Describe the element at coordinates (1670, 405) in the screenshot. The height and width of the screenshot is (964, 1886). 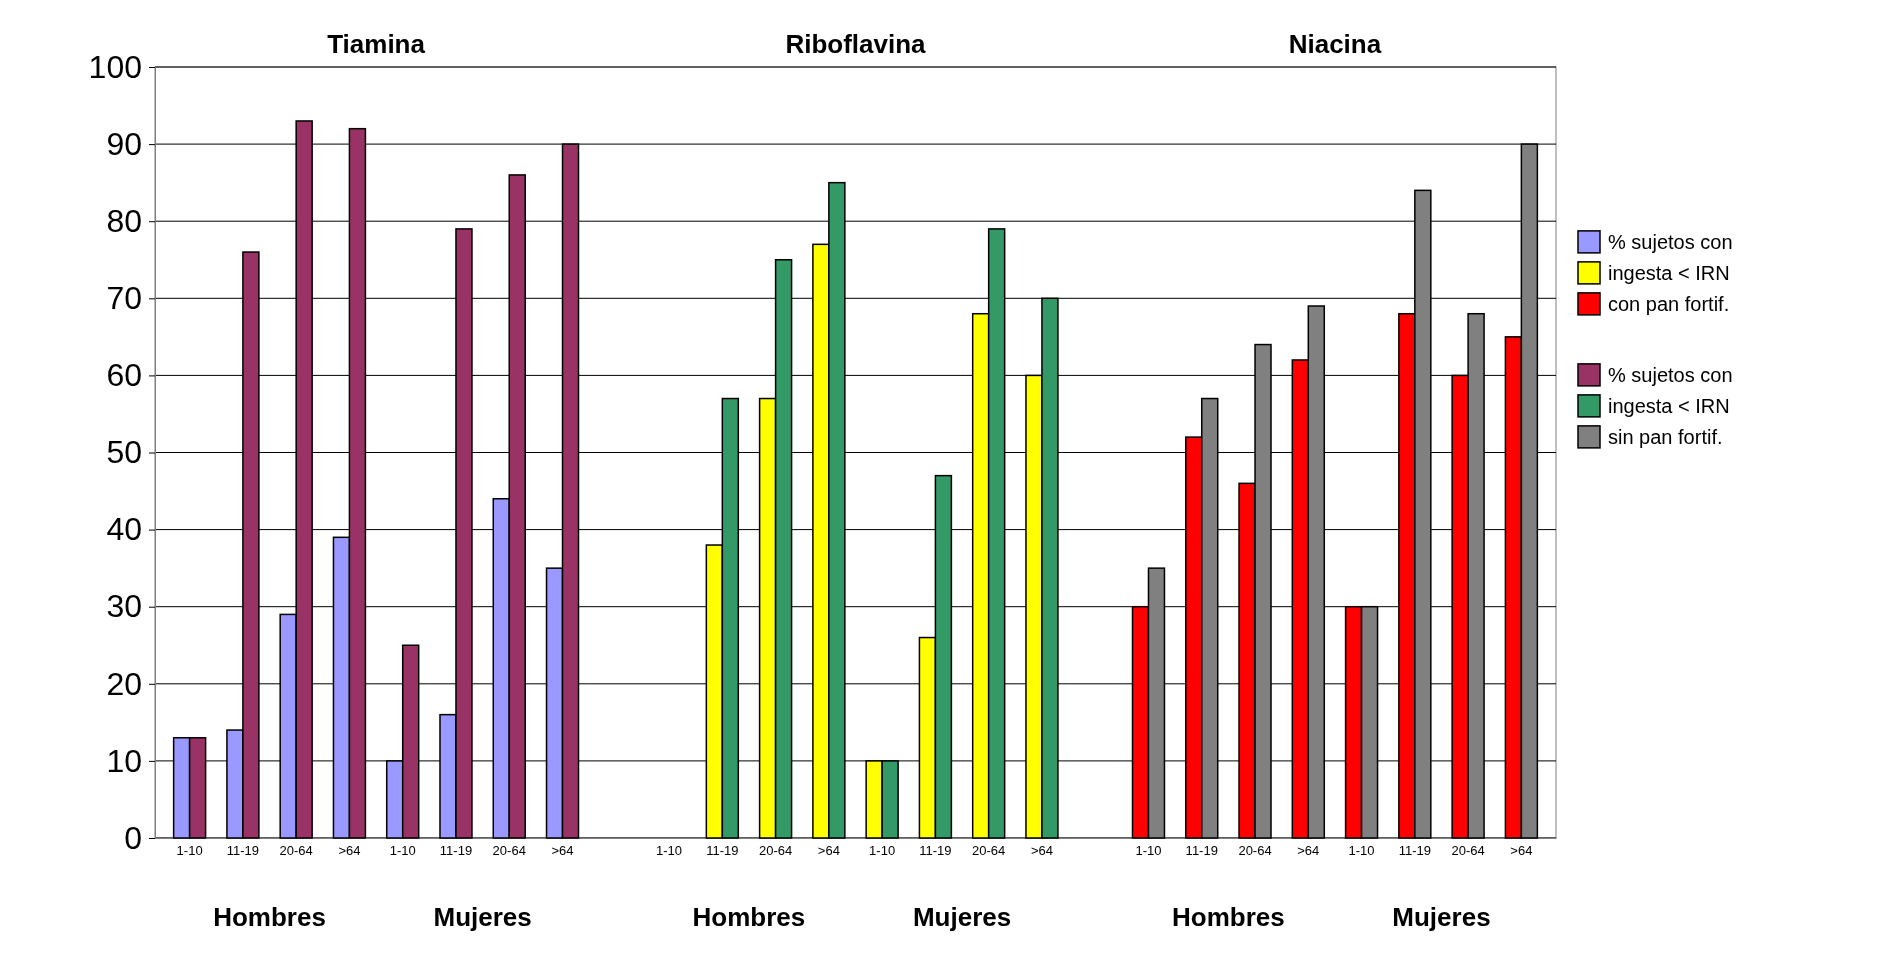
I see `legend-label: % sujetos con ingesta < IRN sin pan fortif.` at that location.